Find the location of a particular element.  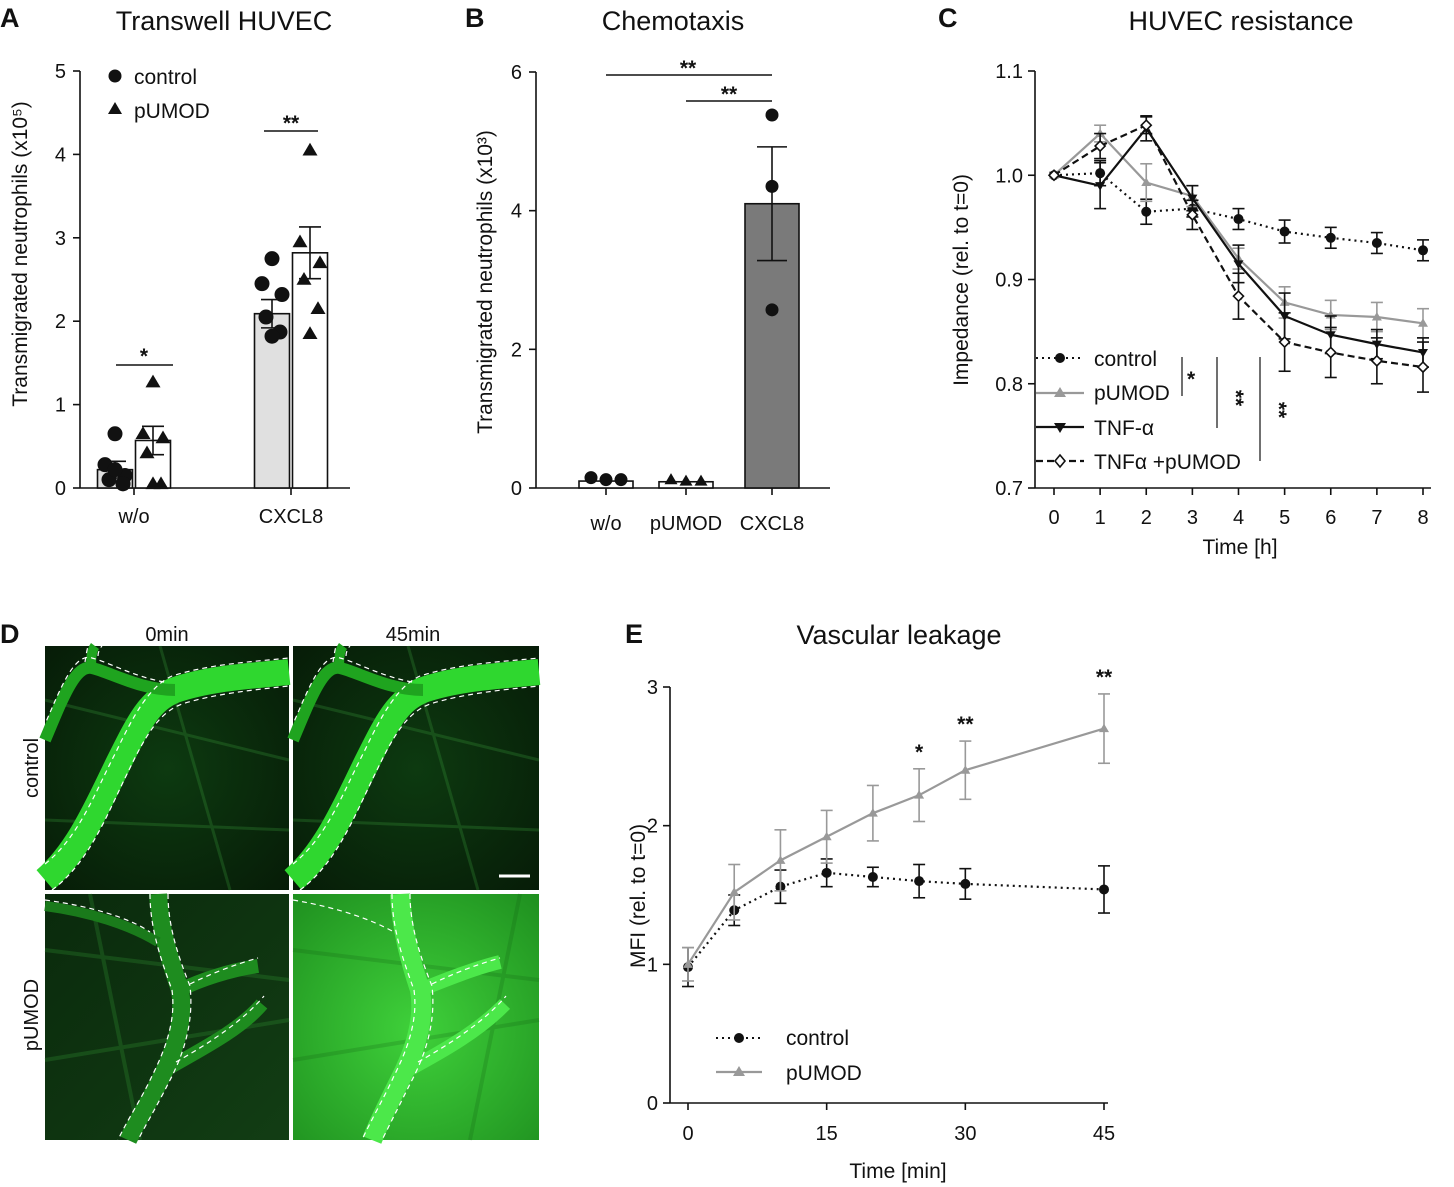

error-bar is located at coordinates (772, 204).